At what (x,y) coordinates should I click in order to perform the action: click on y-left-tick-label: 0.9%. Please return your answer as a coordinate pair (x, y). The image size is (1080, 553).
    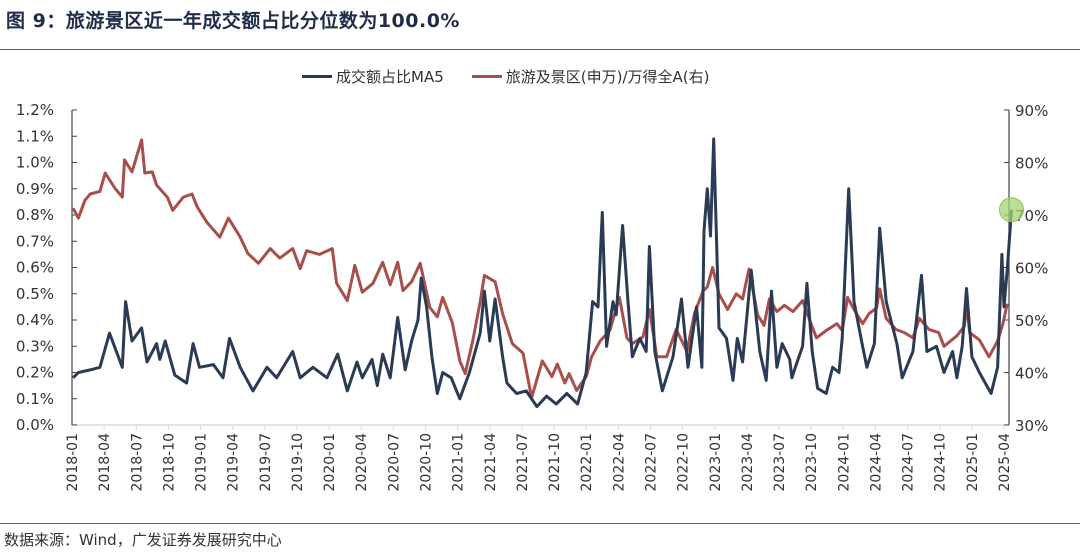
    Looking at the image, I should click on (35, 189).